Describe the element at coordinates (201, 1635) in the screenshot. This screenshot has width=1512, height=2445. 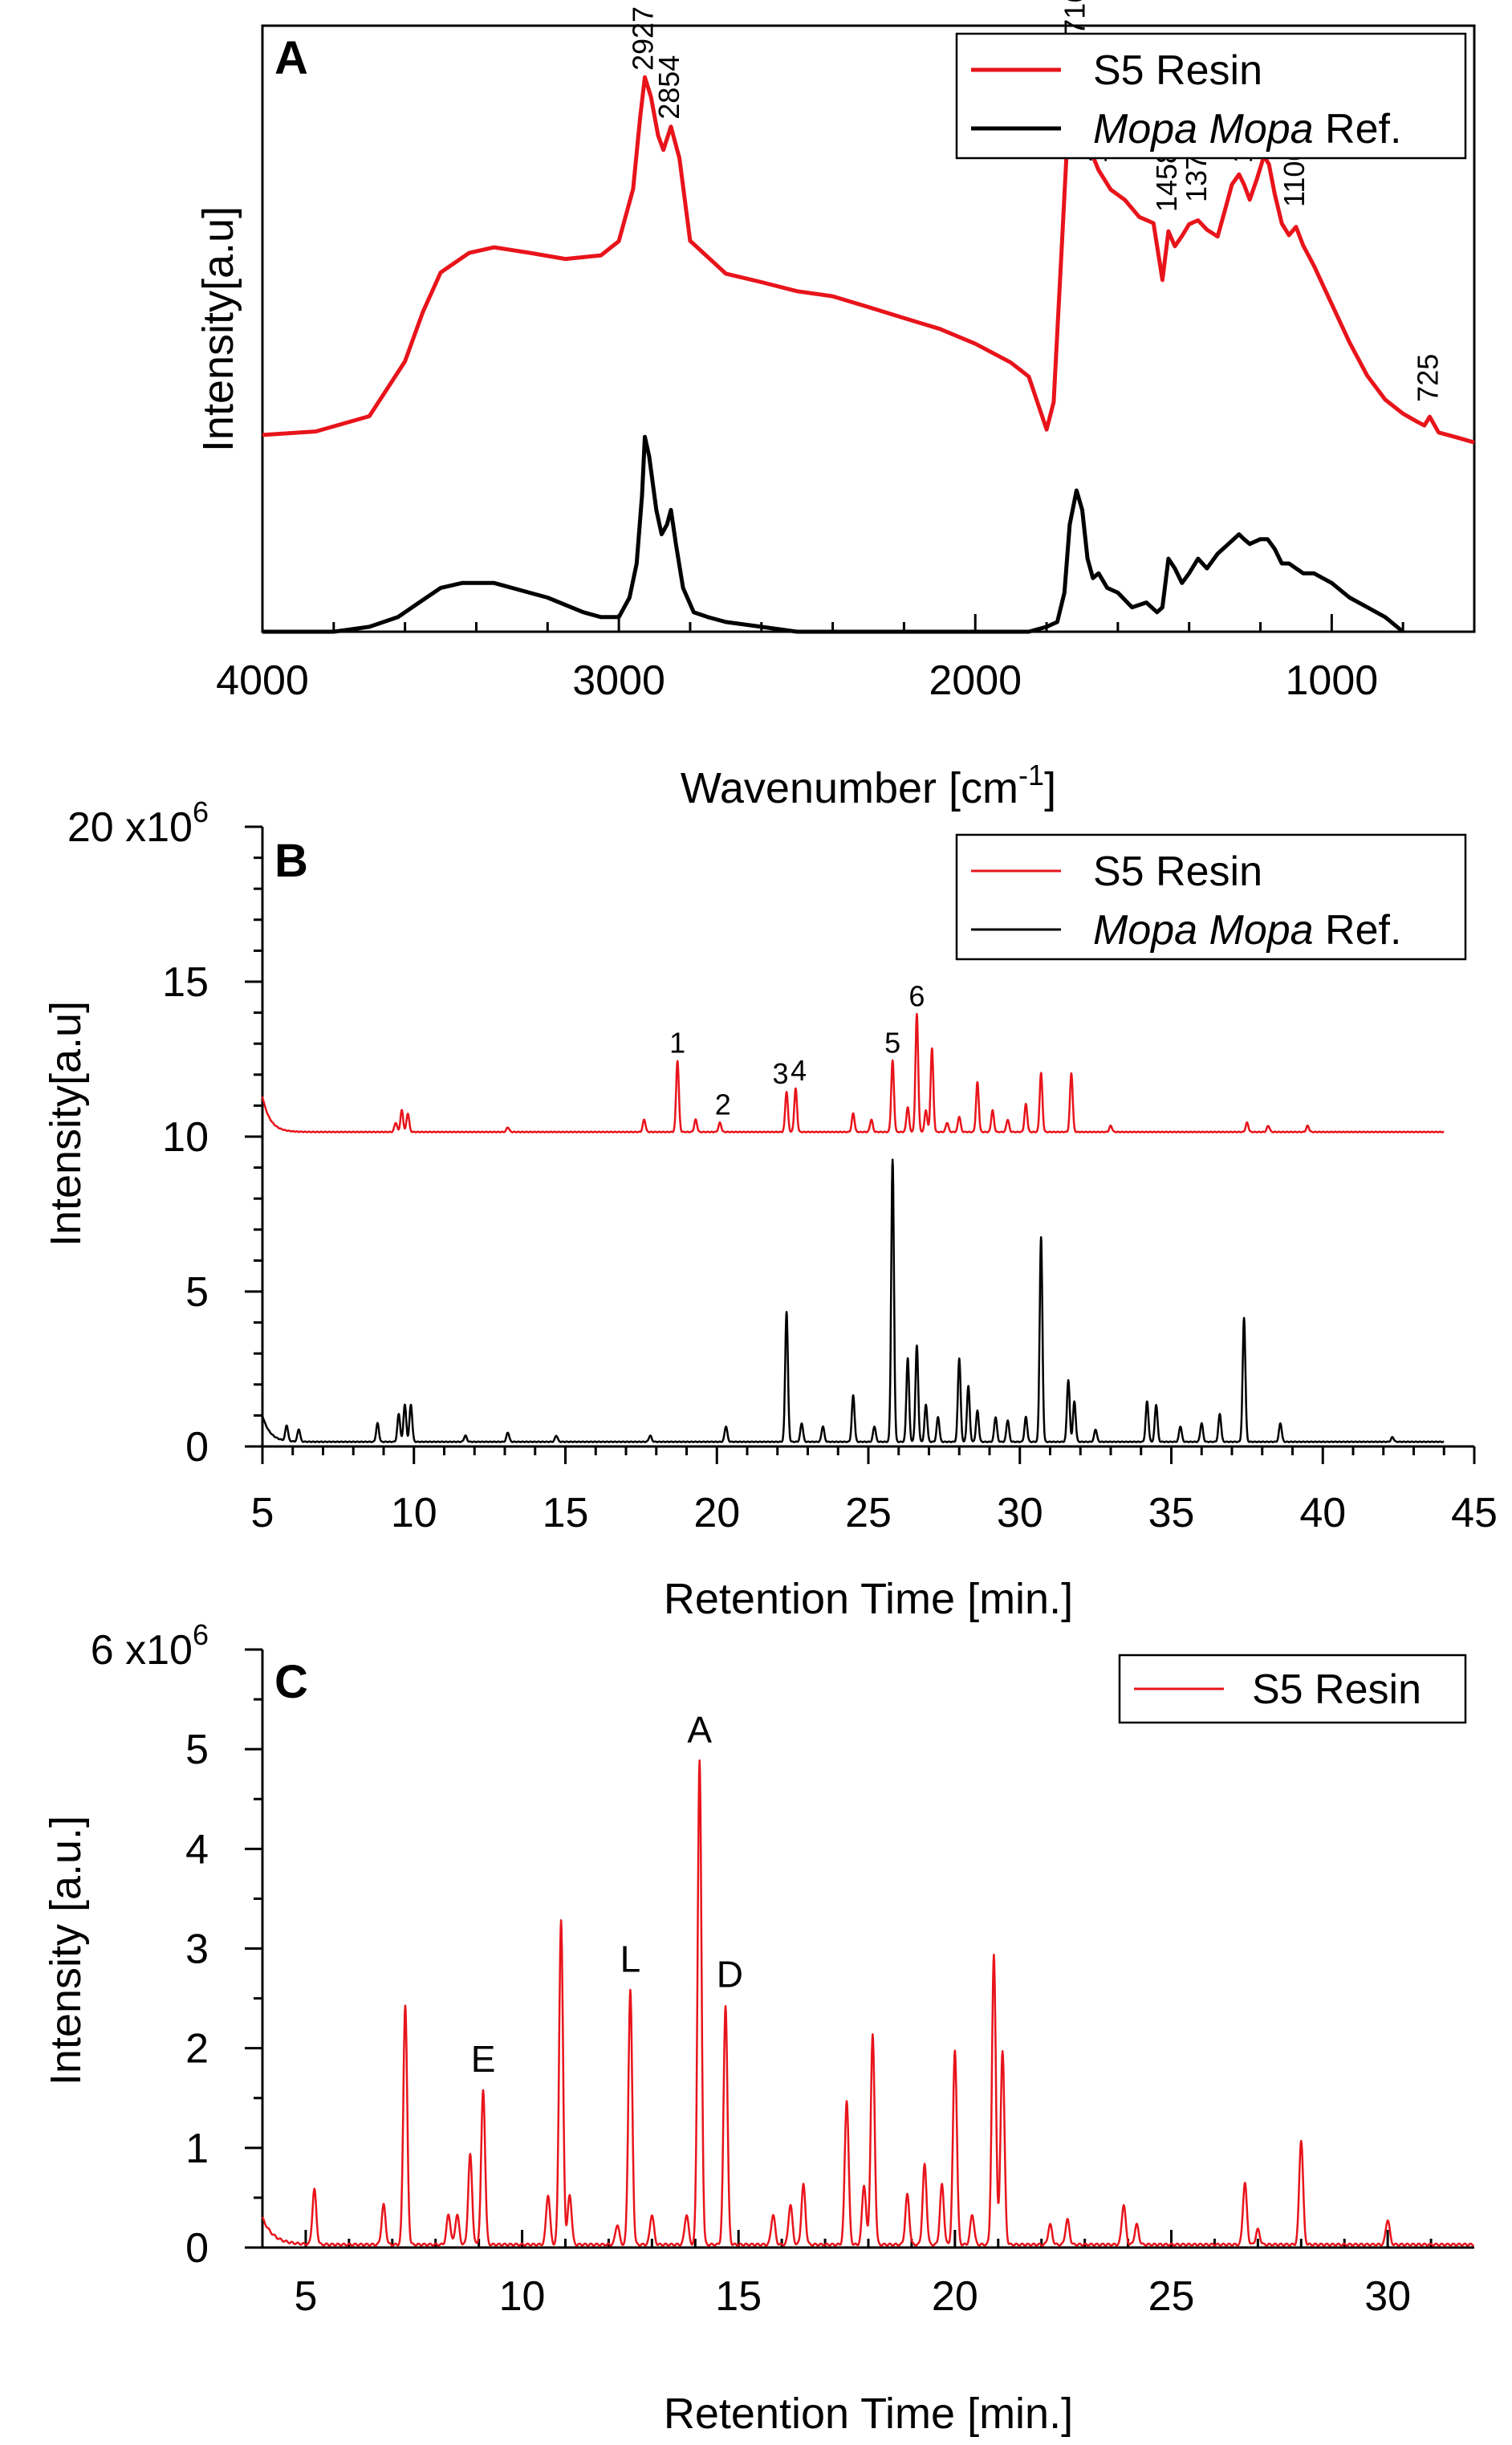
I see `panel-c-y-exponent: 6` at that location.